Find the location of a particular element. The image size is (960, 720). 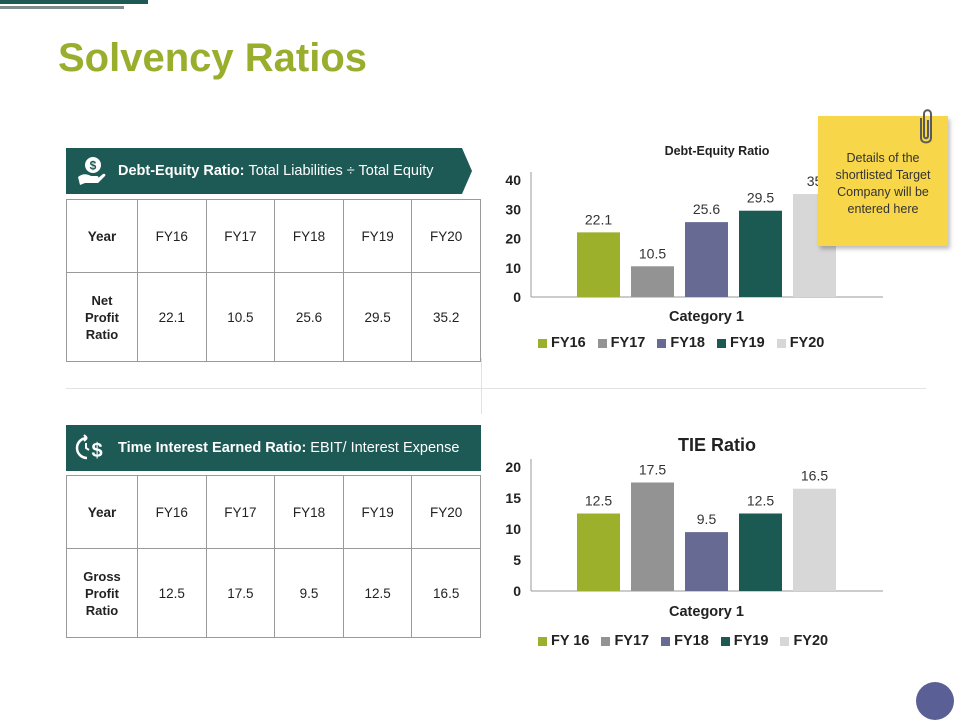

legend-item: FY16 is located at coordinates (562, 343).